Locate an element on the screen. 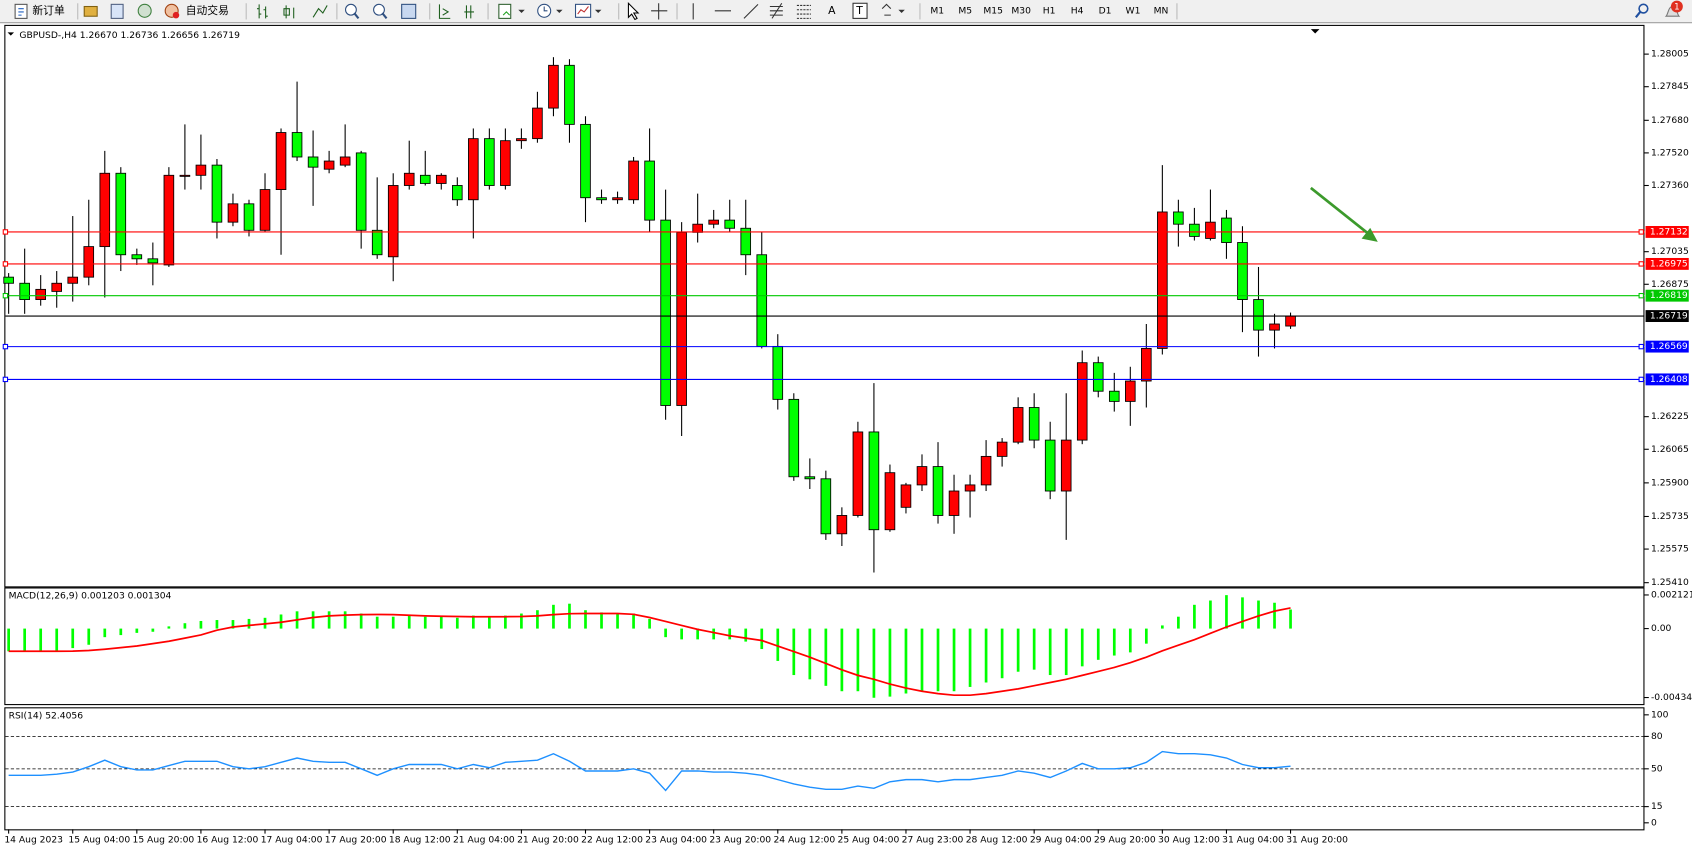  y-tick-label: 0.002121 is located at coordinates (1671, 594).